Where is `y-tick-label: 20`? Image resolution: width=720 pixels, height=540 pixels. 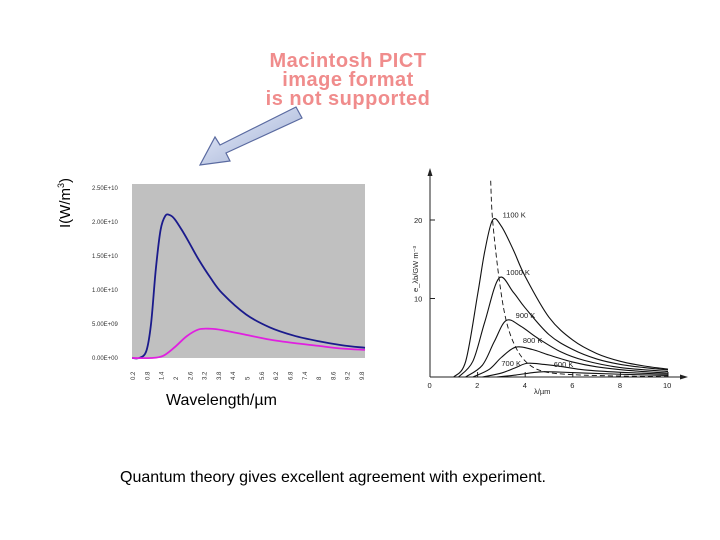
y-tick-label: 20 is located at coordinates (418, 220).